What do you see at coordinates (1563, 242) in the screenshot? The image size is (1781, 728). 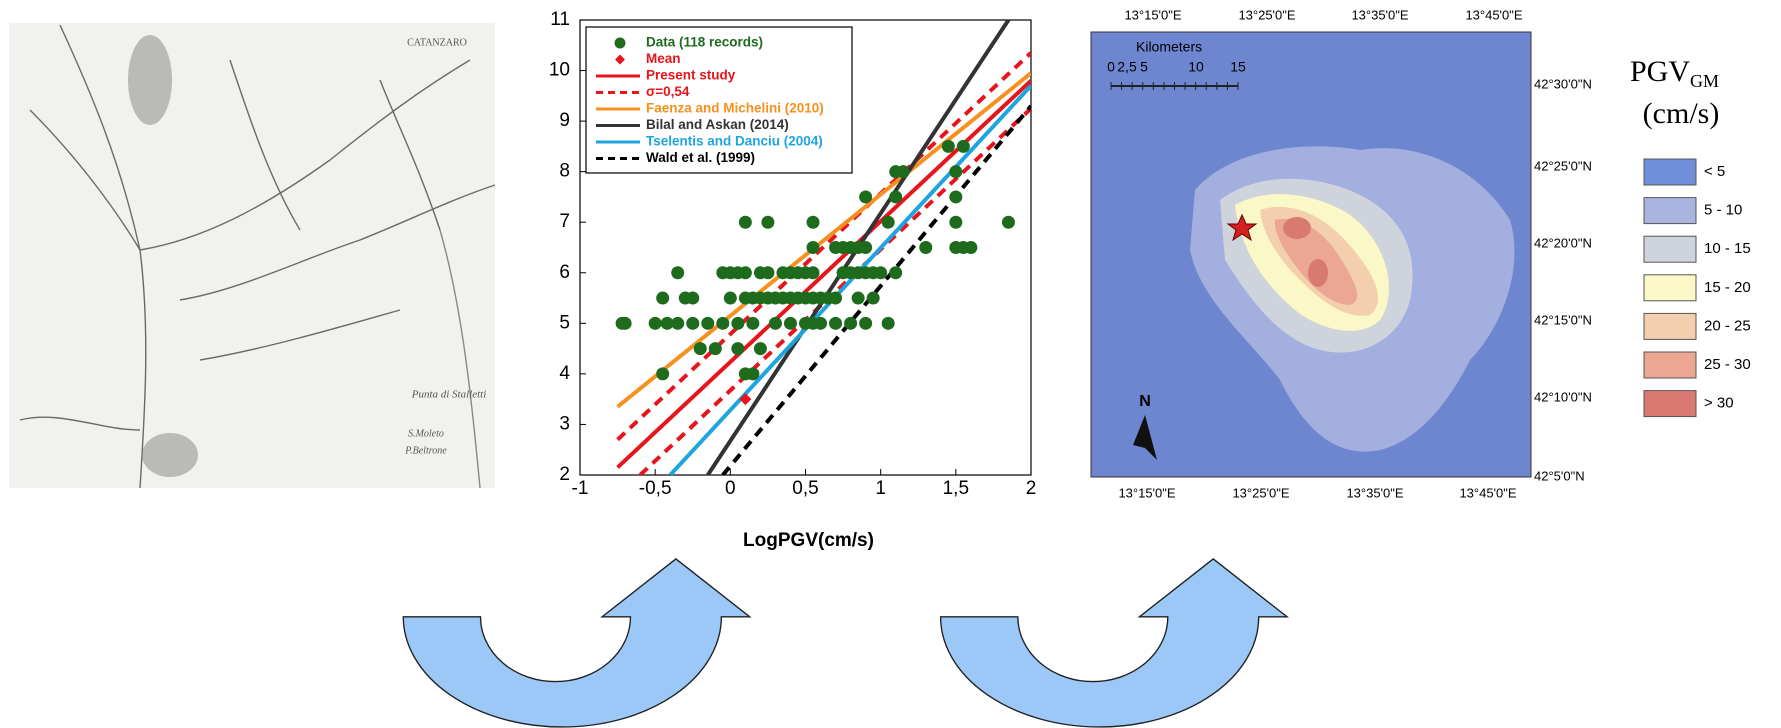 I see `lat-label: 42°20'0"N` at bounding box center [1563, 242].